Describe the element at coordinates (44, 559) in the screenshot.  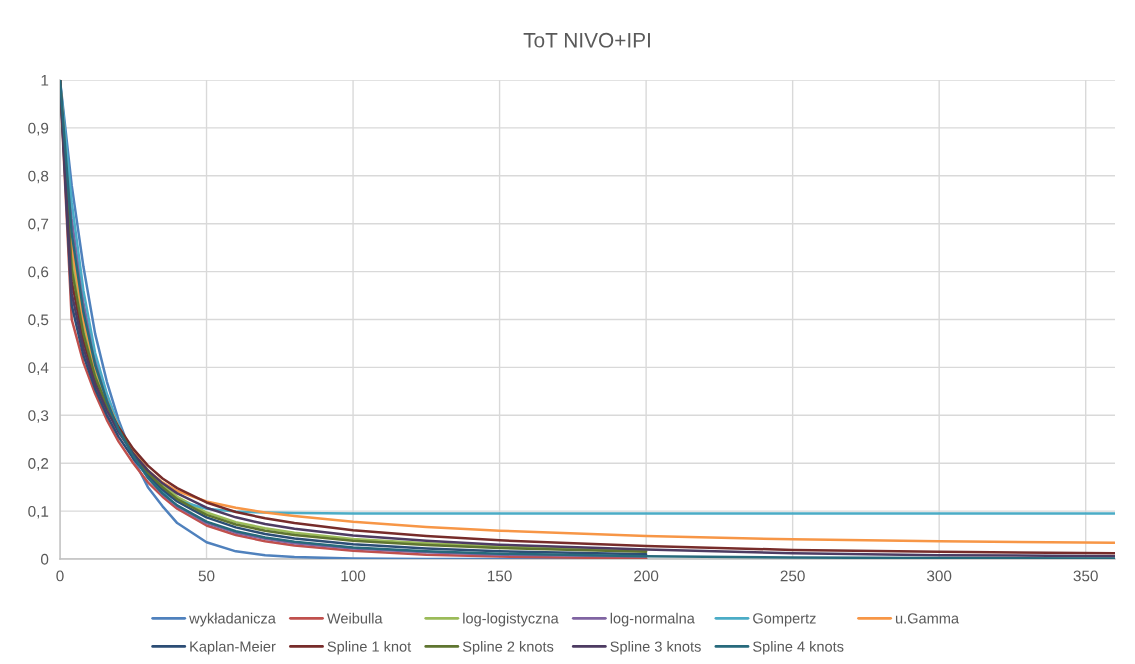
I see `y-tick-label: 0` at that location.